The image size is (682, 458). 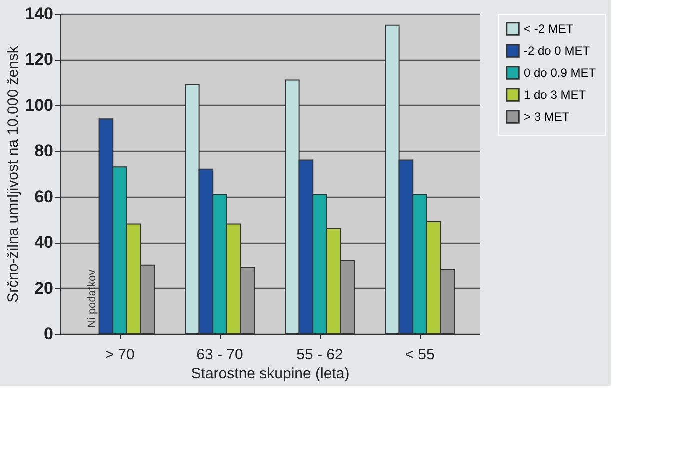 I want to click on y-tick-label: 0, so click(x=49, y=334).